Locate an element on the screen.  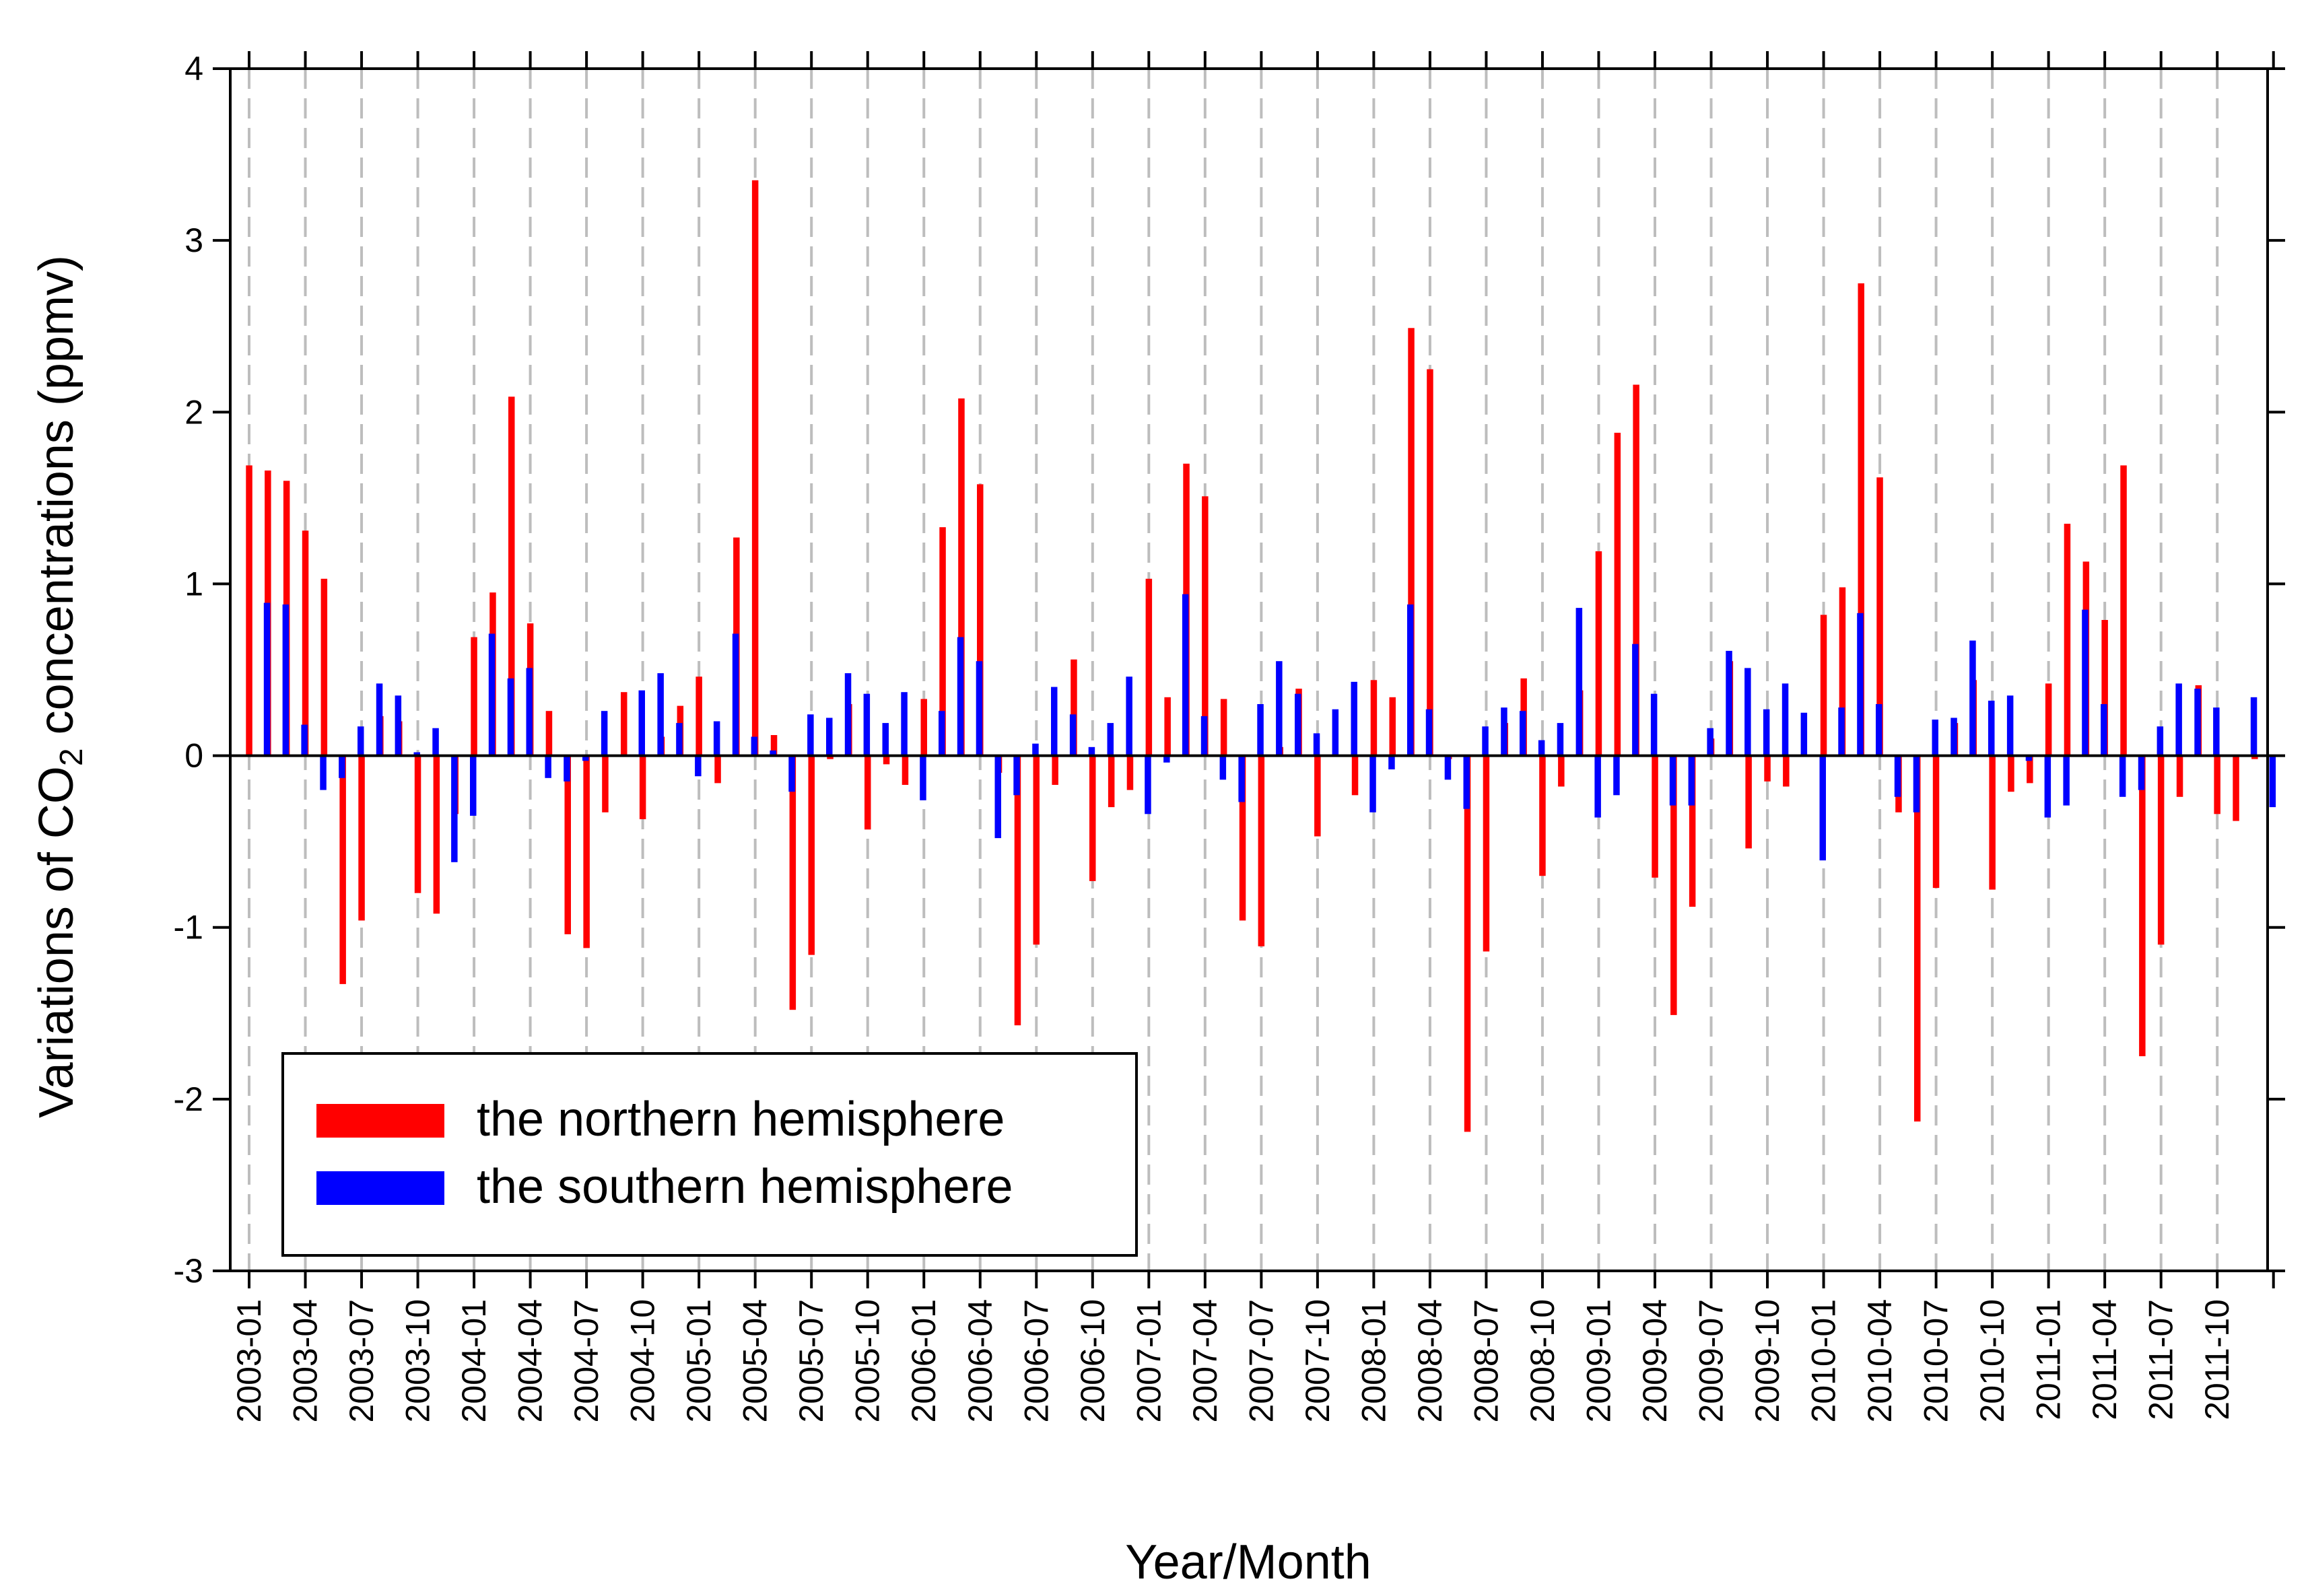
x-tick-label: 2003-04 is located at coordinates (306, 1361).